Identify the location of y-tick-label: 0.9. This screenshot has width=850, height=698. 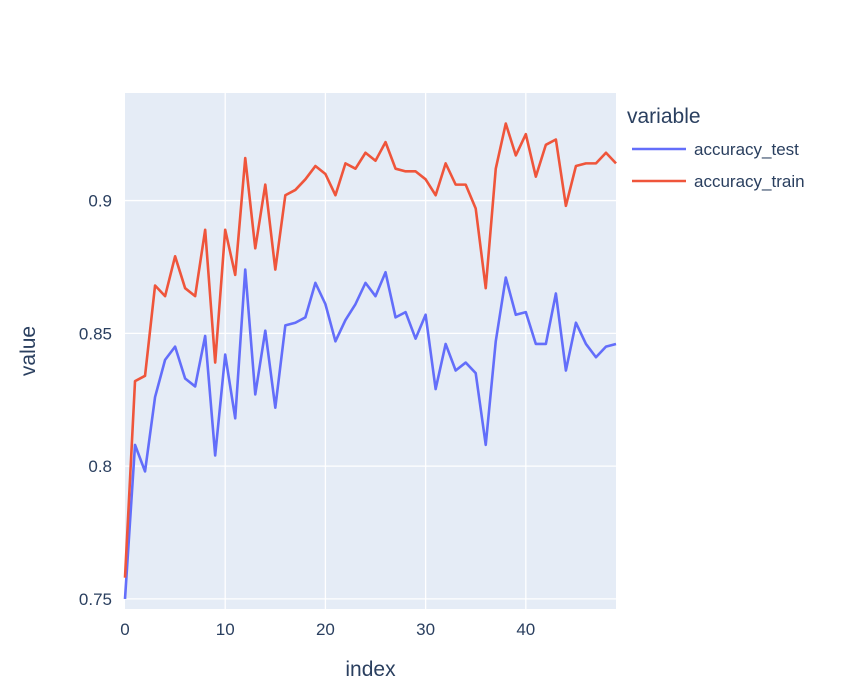
(100, 201).